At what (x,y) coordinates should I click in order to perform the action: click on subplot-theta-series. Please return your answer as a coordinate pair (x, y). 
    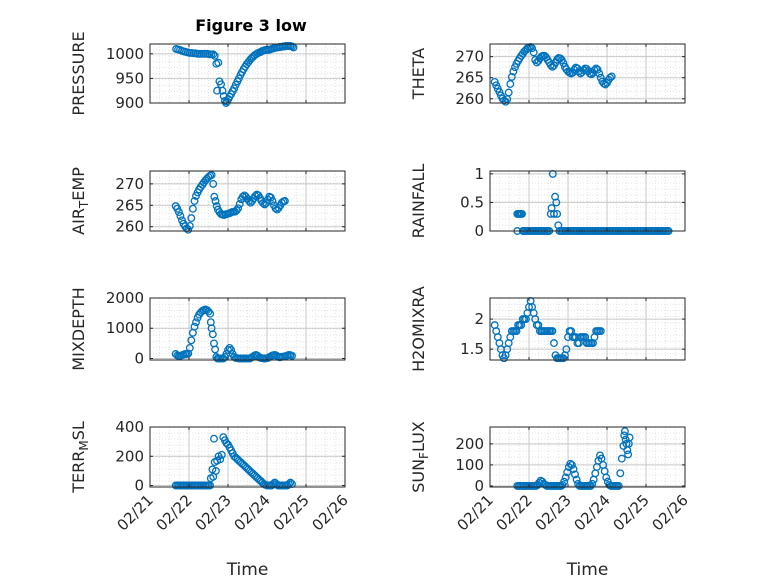
    Looking at the image, I should click on (553, 74).